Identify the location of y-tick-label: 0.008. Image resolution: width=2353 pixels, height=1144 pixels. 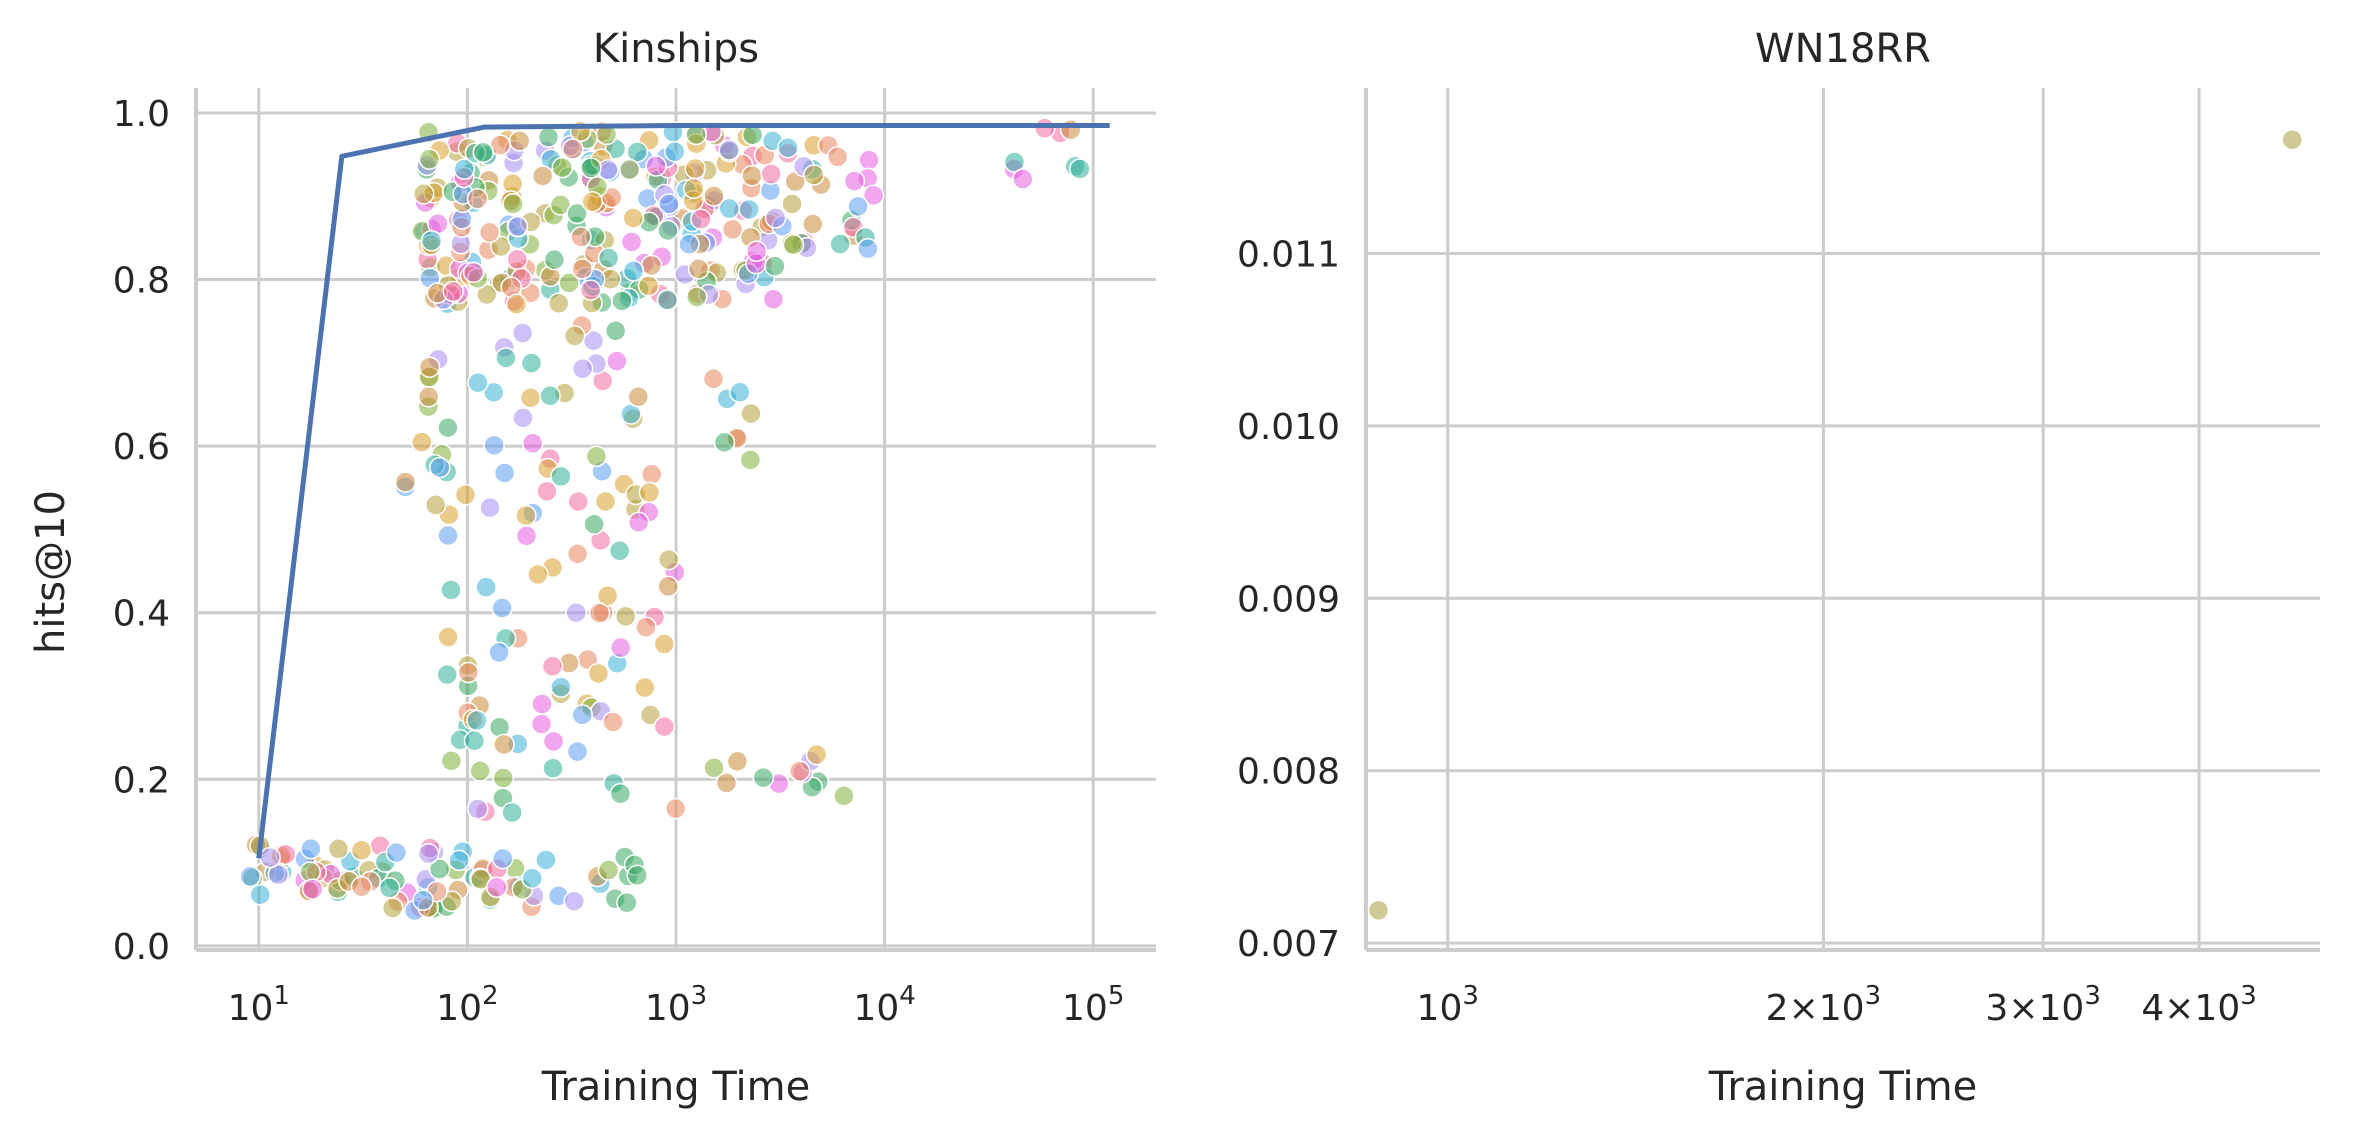
(1288, 772).